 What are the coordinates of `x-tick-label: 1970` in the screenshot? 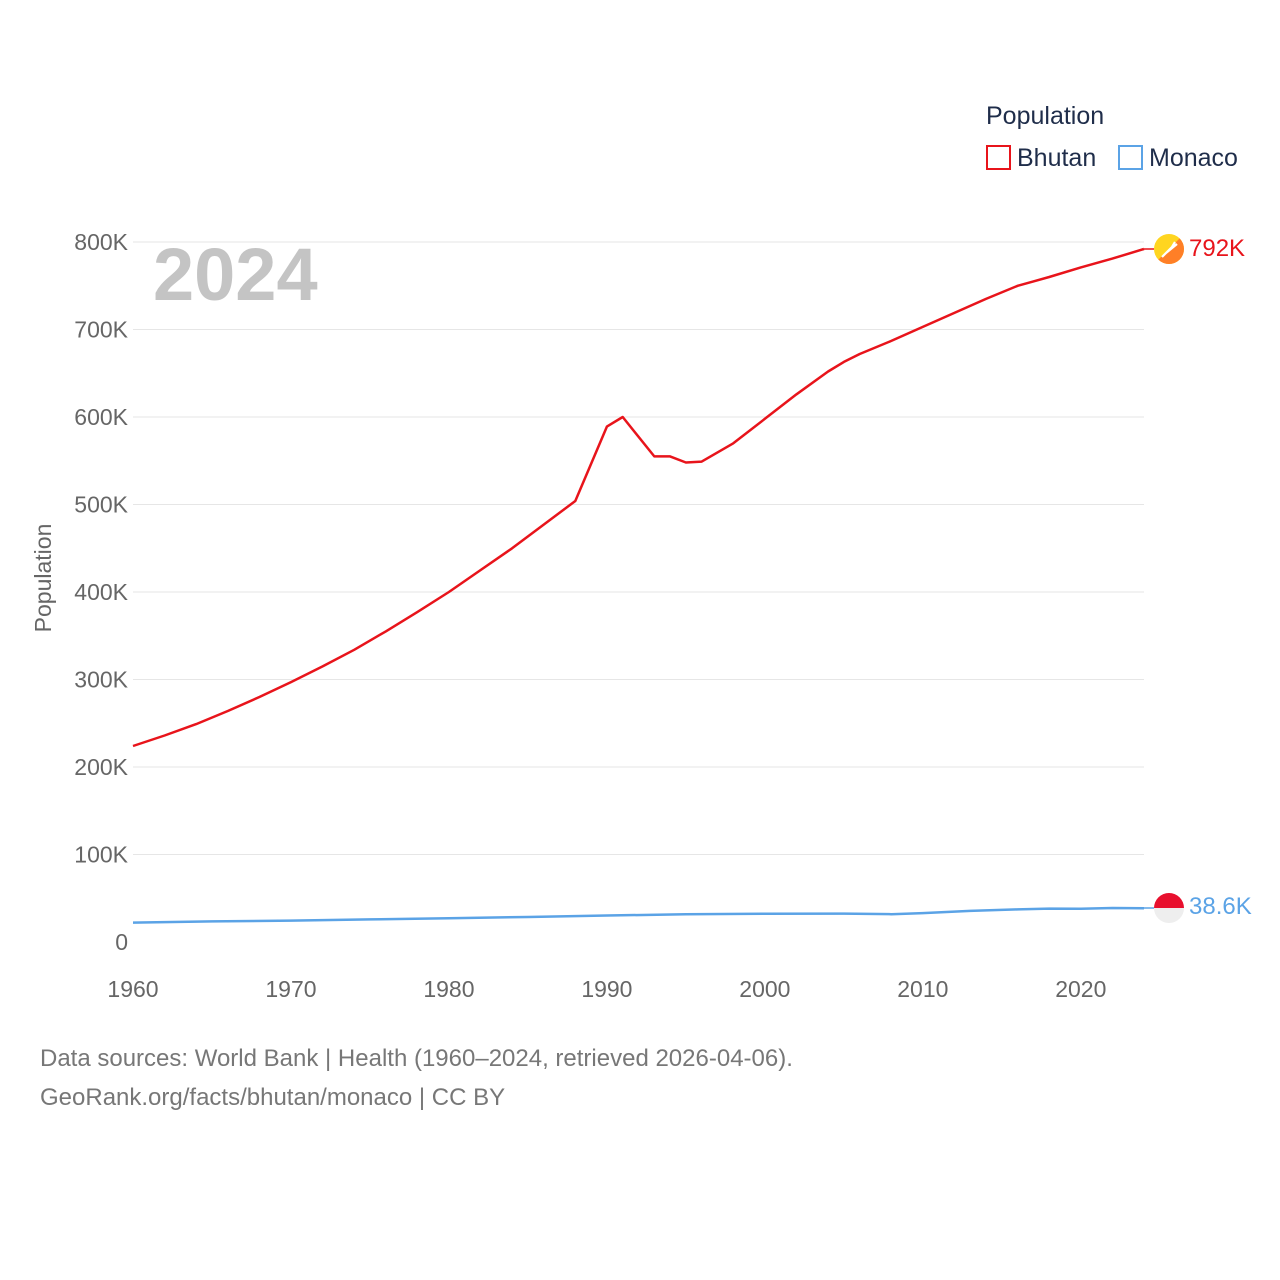 It's located at (290, 989).